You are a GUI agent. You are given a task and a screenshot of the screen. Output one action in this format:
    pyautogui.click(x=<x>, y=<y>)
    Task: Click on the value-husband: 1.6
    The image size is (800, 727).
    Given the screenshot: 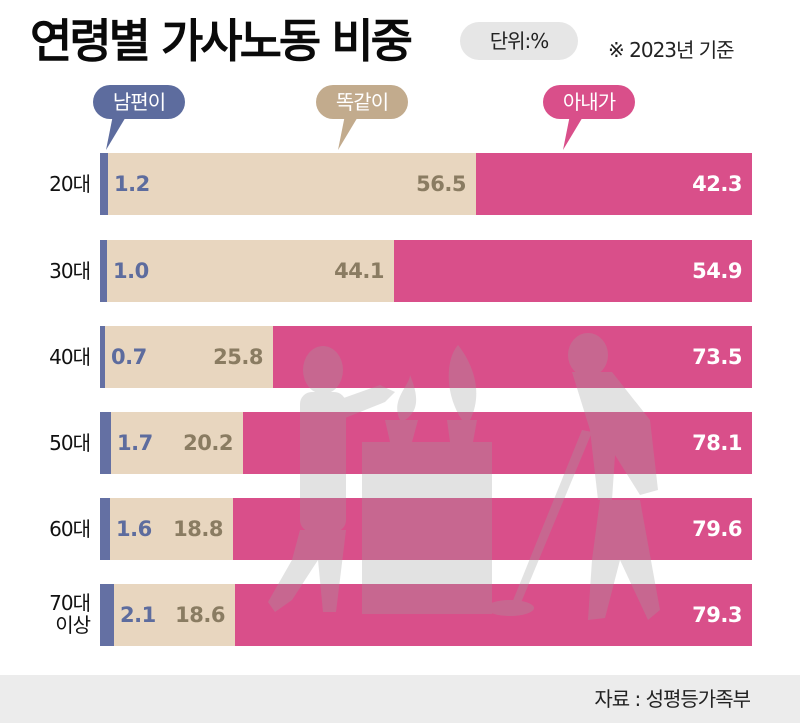 What is the action you would take?
    pyautogui.click(x=134, y=529)
    